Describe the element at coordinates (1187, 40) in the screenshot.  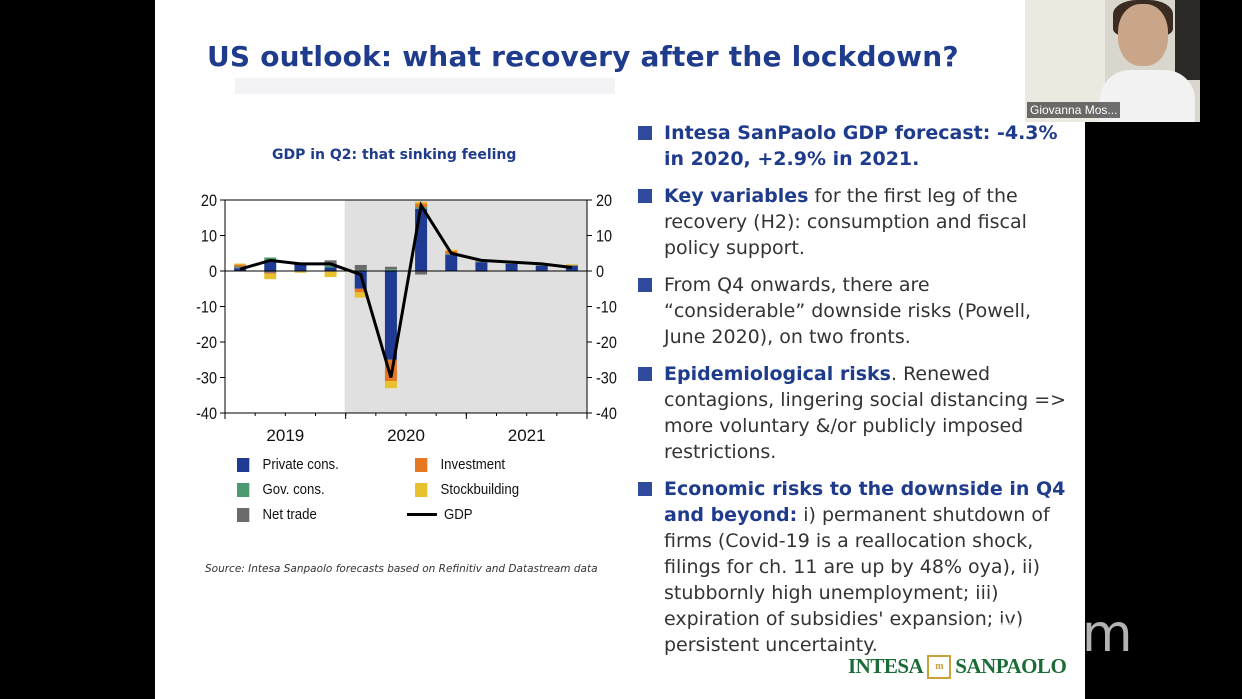
I see `video-picture-frame` at that location.